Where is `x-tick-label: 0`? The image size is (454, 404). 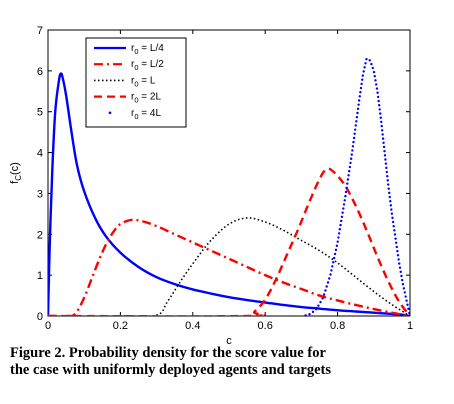 x-tick-label: 0 is located at coordinates (48, 326).